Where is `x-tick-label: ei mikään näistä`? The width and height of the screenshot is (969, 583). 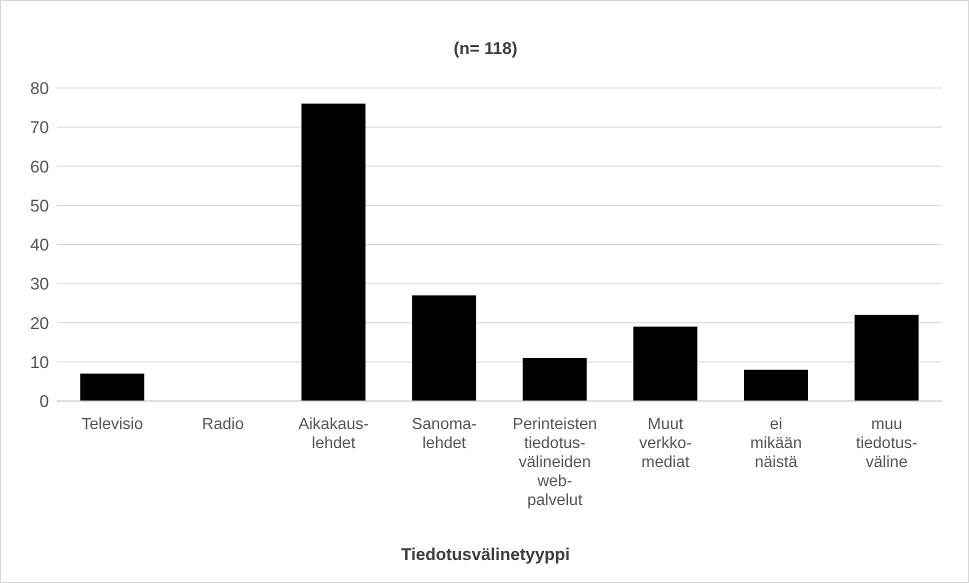
x-tick-label: ei mikään näistä is located at coordinates (776, 443).